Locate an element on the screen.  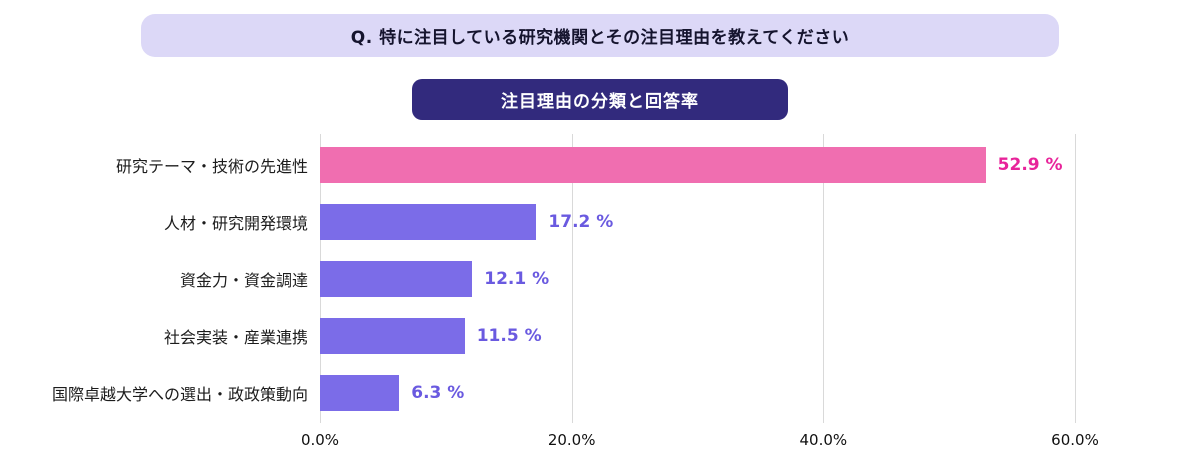
value-label: 6.3 % is located at coordinates (438, 392).